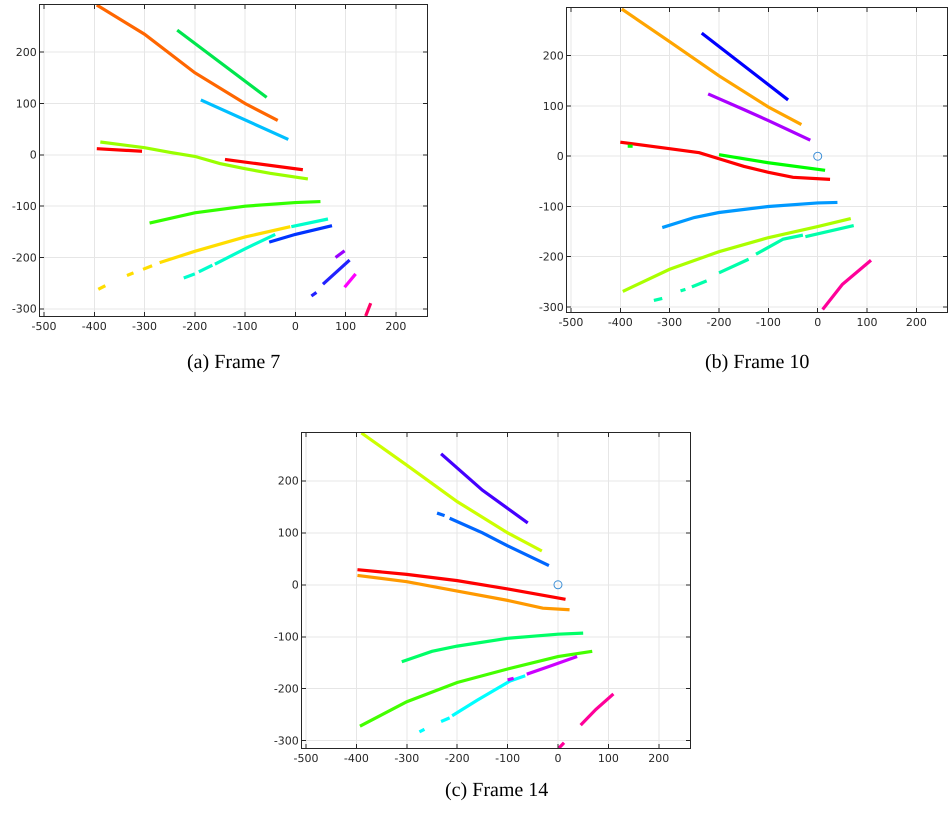 The image size is (949, 830). I want to click on text: (b) Frame 10, so click(757, 362).